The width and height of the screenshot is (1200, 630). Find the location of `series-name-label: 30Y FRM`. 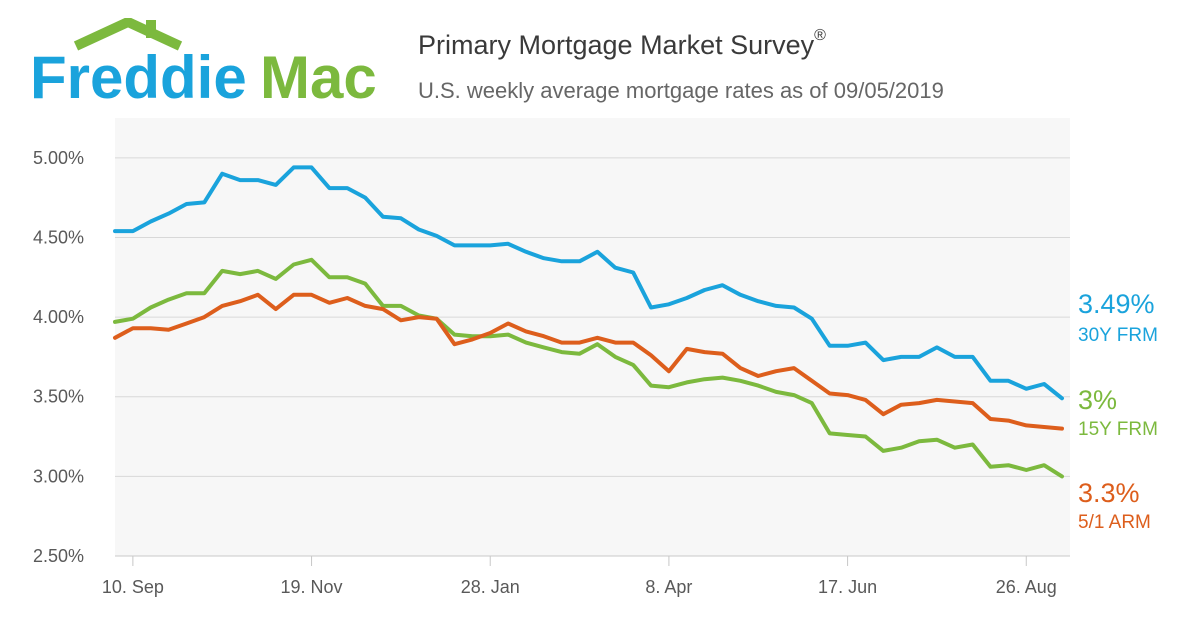

series-name-label: 30Y FRM is located at coordinates (1118, 335).